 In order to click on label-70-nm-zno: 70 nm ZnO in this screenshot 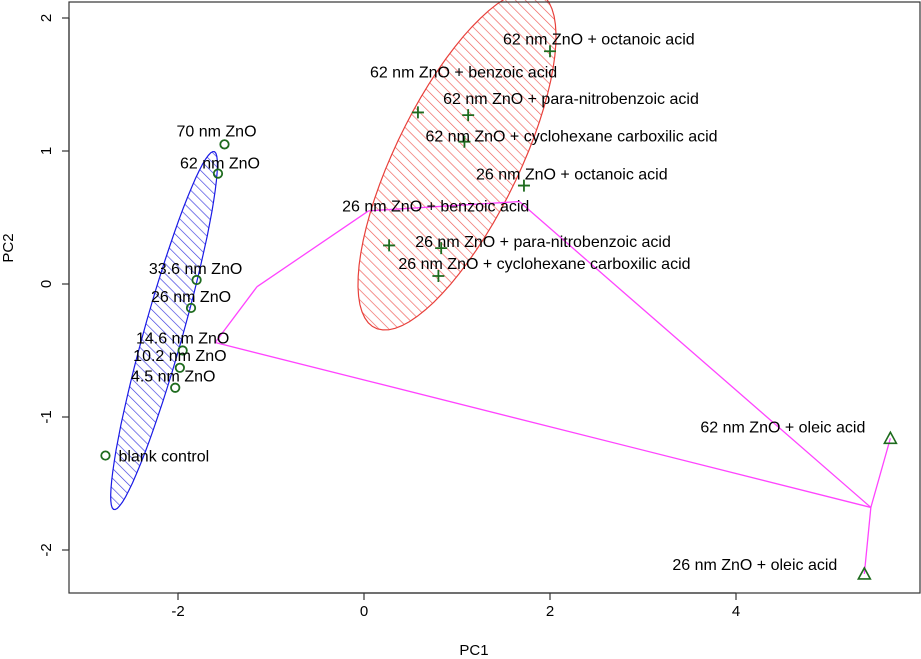, I will do `click(216, 131)`.